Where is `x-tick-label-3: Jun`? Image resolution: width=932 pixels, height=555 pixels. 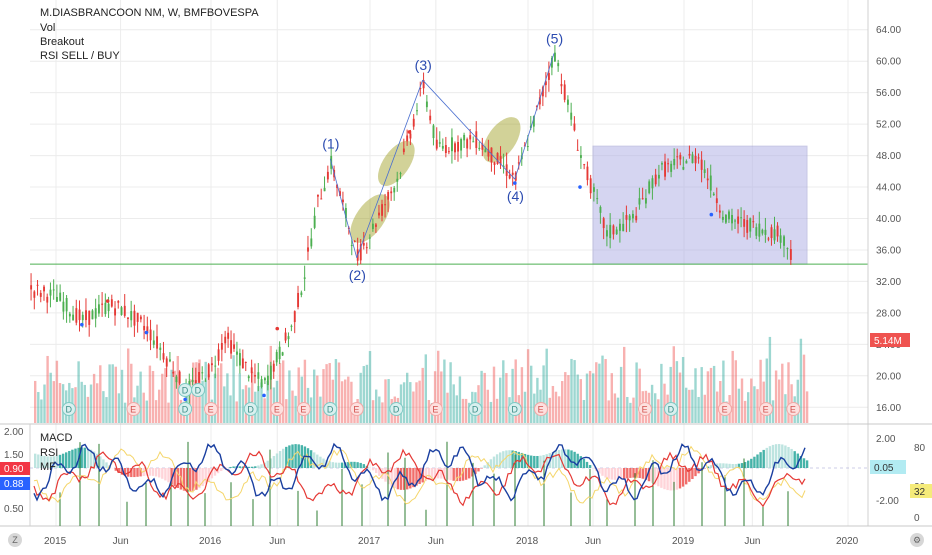
x-tick-label-3: Jun is located at coordinates (277, 541).